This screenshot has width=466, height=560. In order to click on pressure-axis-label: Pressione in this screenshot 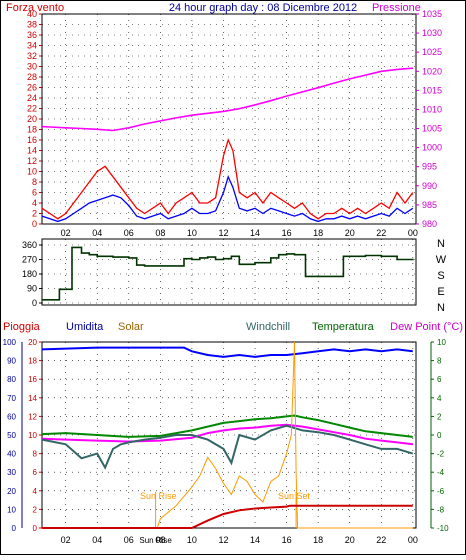, I will do `click(396, 8)`.